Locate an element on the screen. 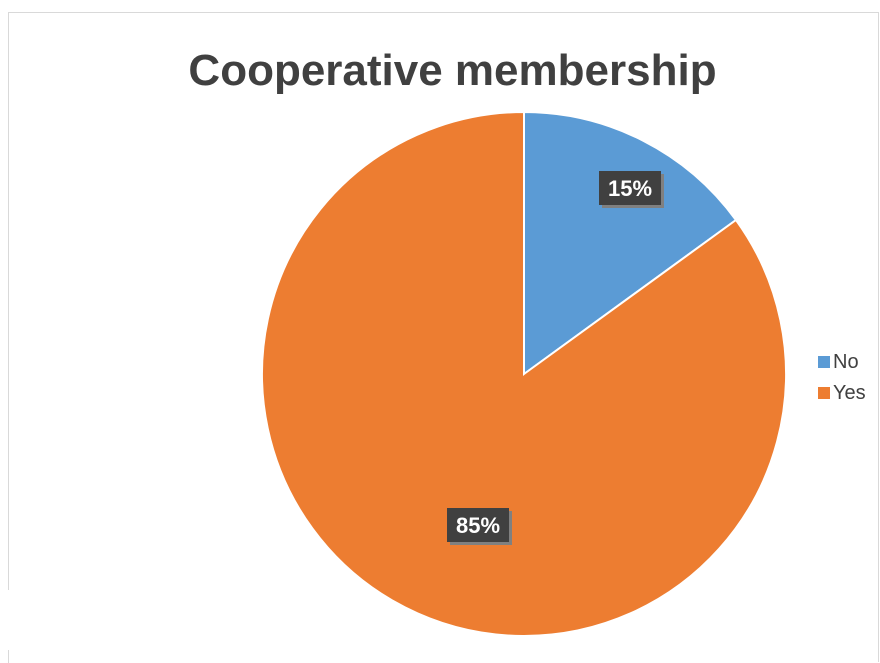 The height and width of the screenshot is (663, 880). svg-text: 85% is located at coordinates (478, 525).